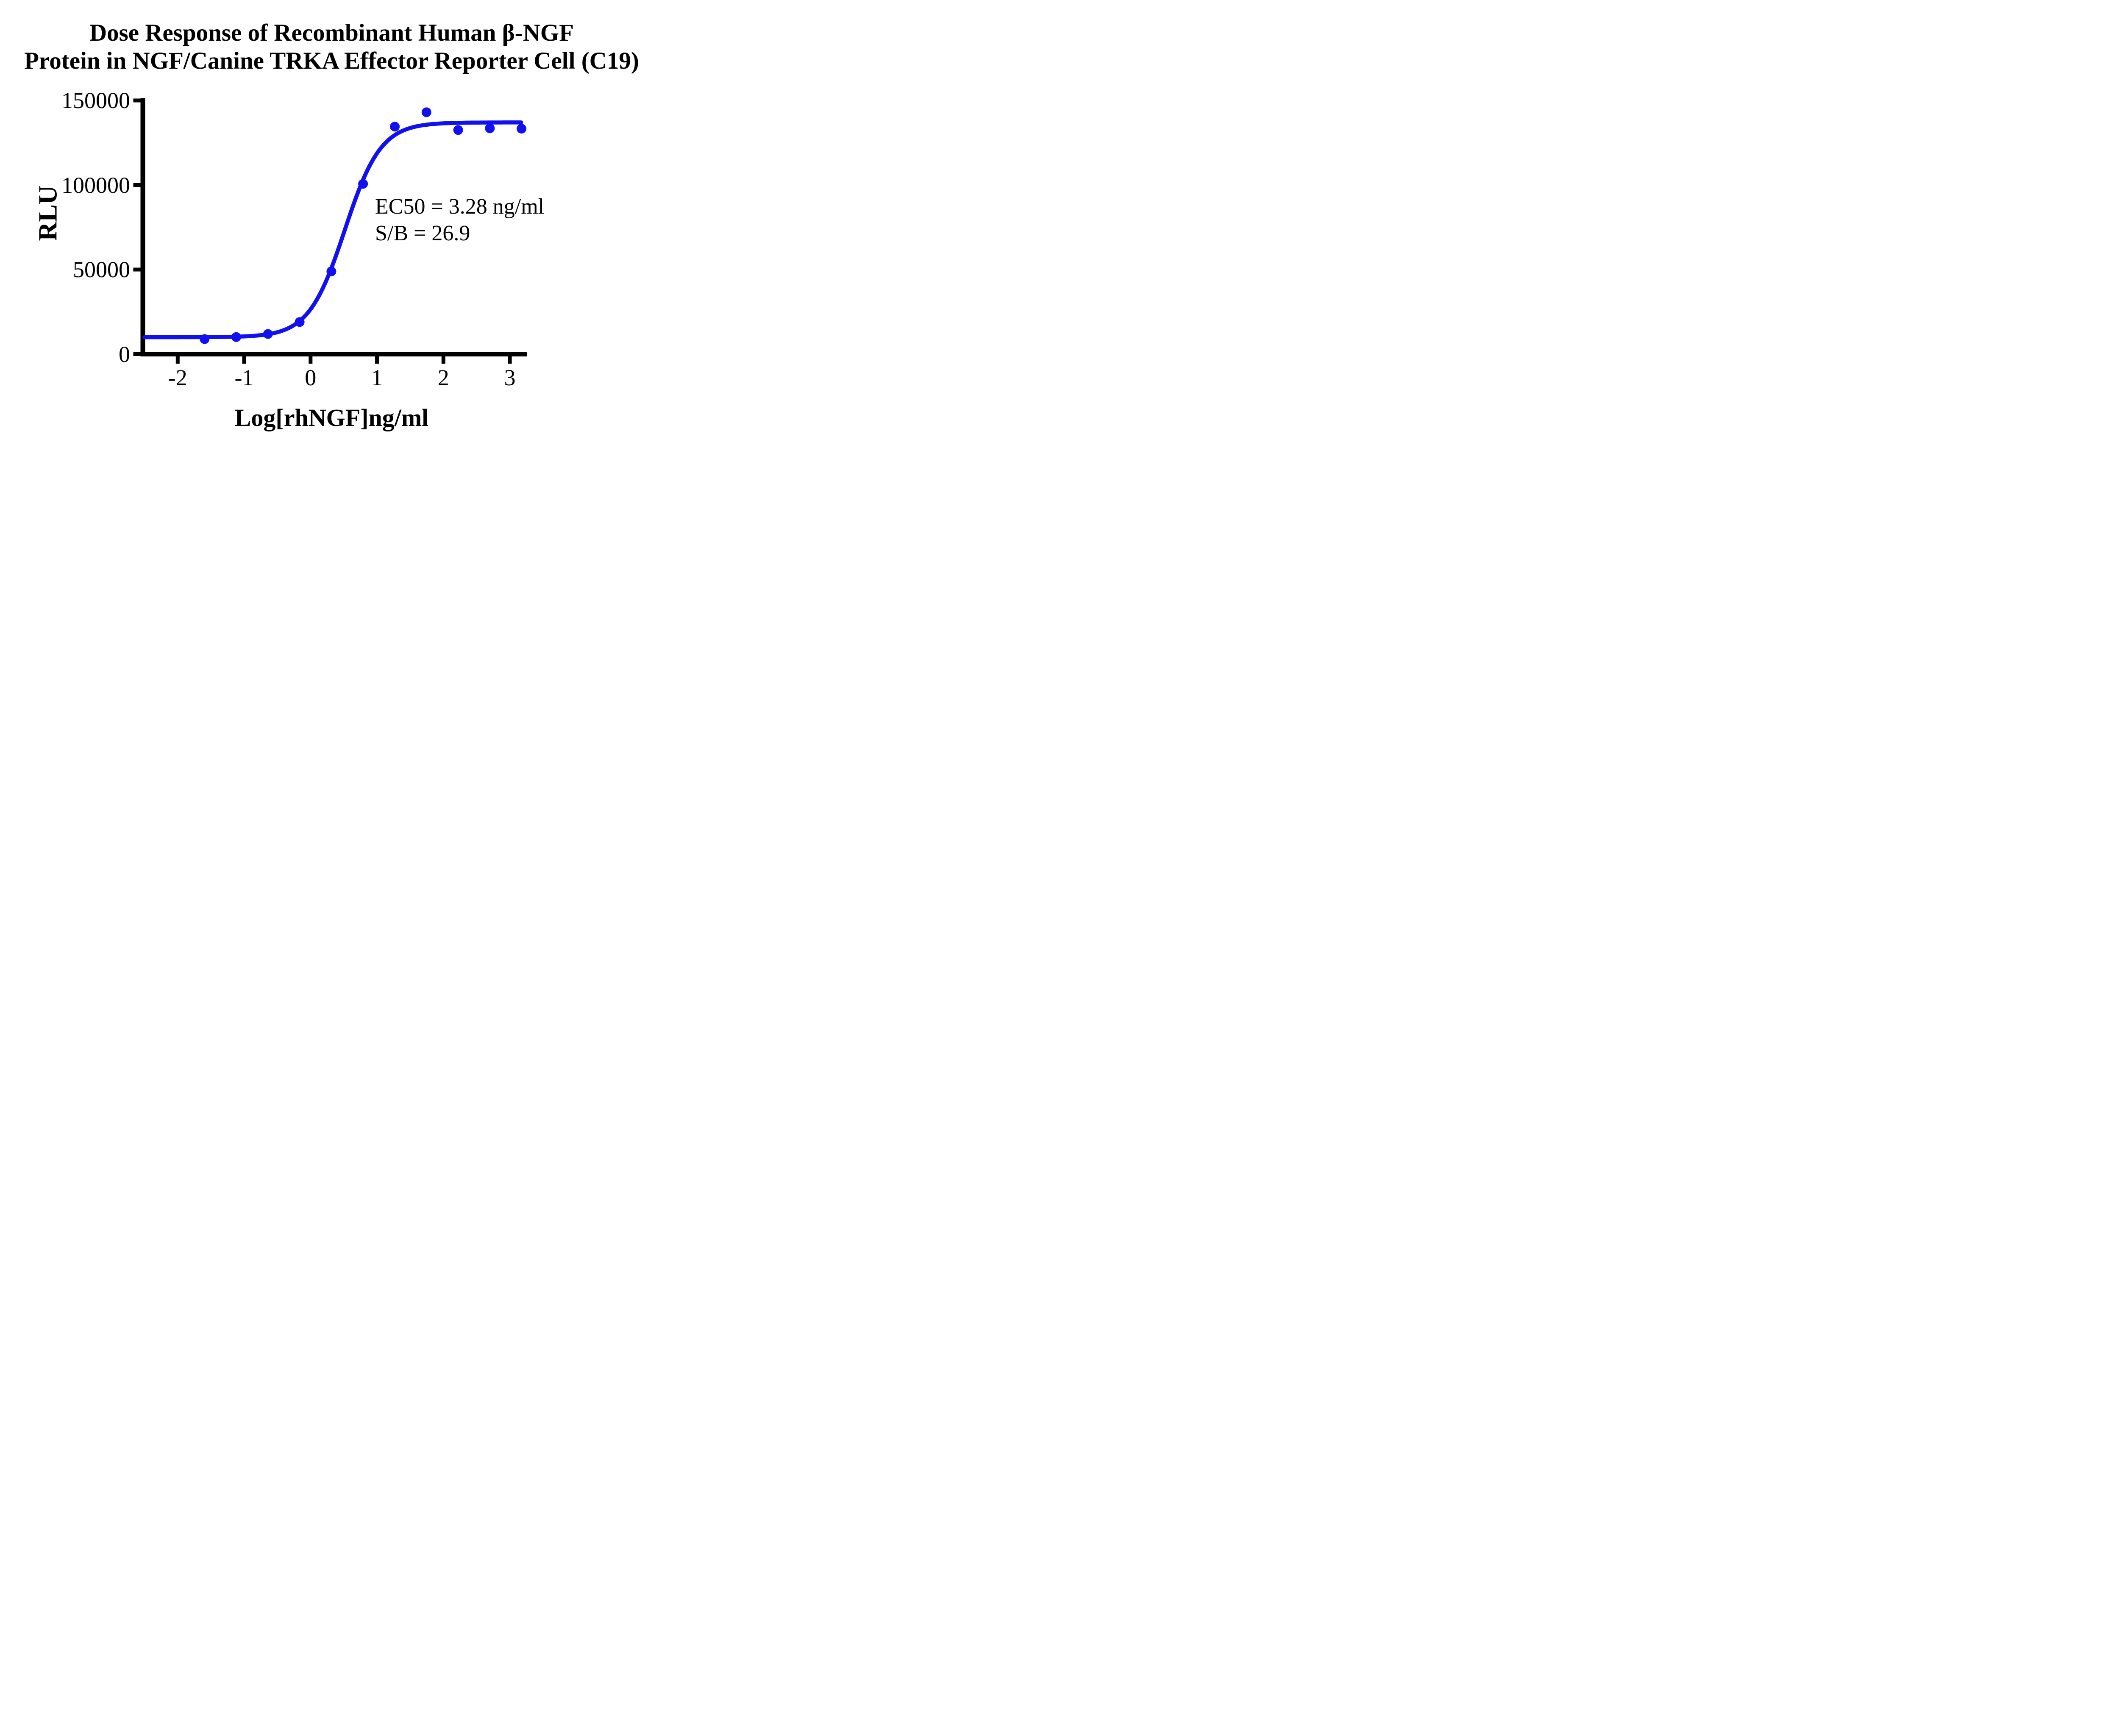 The height and width of the screenshot is (1736, 2119). Describe the element at coordinates (332, 32) in the screenshot. I see `chart-title-line1: Dose Response of Recombinant Human β-NGF` at that location.